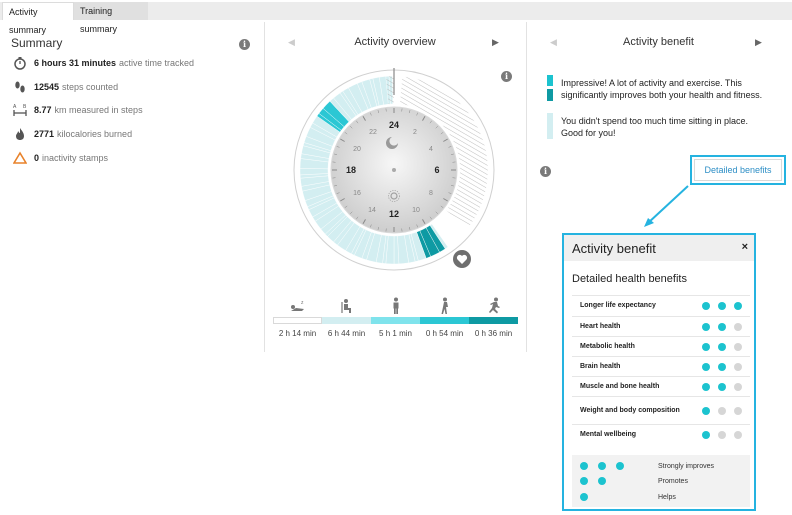 Image resolution: width=792 pixels, height=515 pixels. I want to click on legend-label: Helps, so click(667, 497).